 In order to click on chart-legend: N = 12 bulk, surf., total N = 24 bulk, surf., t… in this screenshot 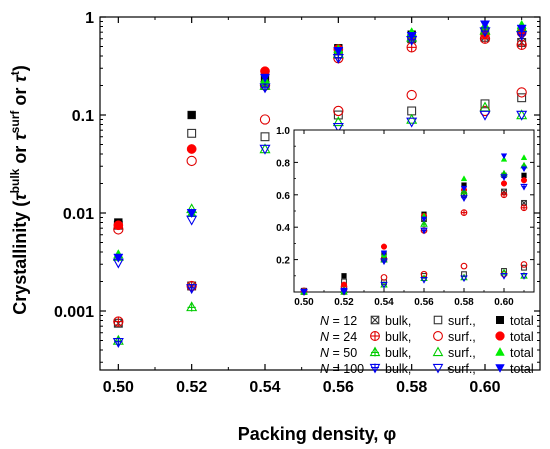, I will do `click(427, 345)`.